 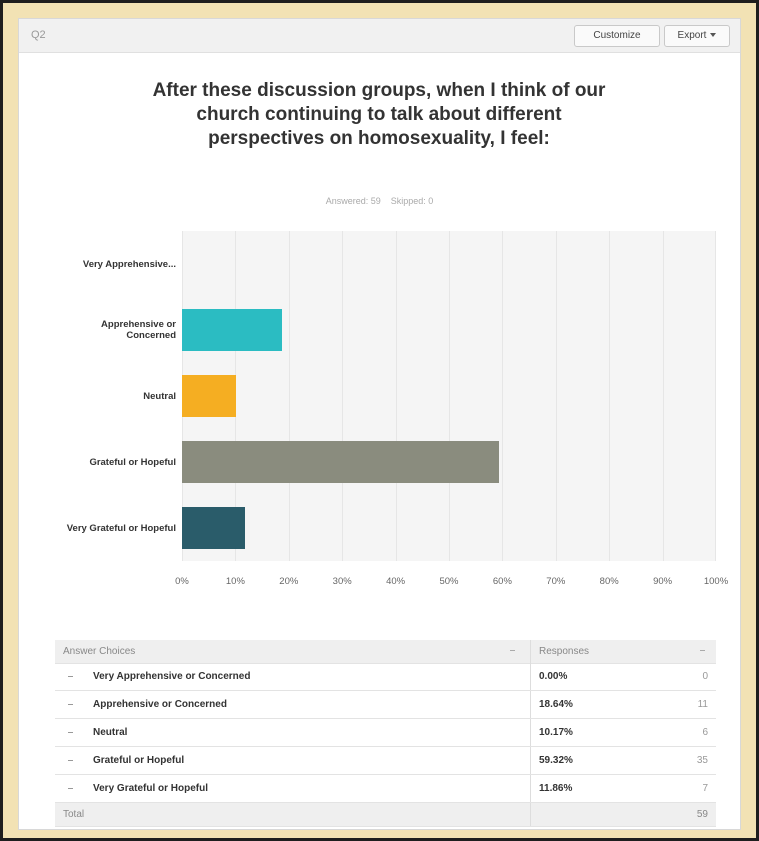 I want to click on x-tick-label: 70%, so click(x=556, y=581).